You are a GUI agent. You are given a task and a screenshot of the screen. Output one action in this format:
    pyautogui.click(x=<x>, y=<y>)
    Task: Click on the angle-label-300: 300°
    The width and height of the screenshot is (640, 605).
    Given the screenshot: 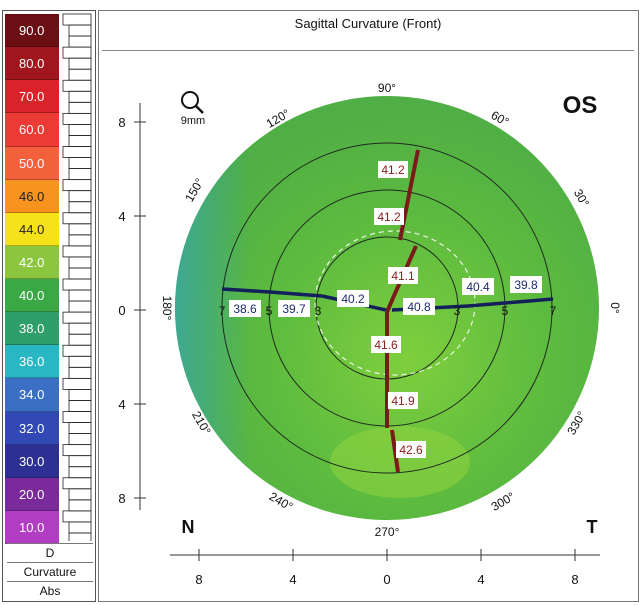 What is the action you would take?
    pyautogui.click(x=503, y=501)
    